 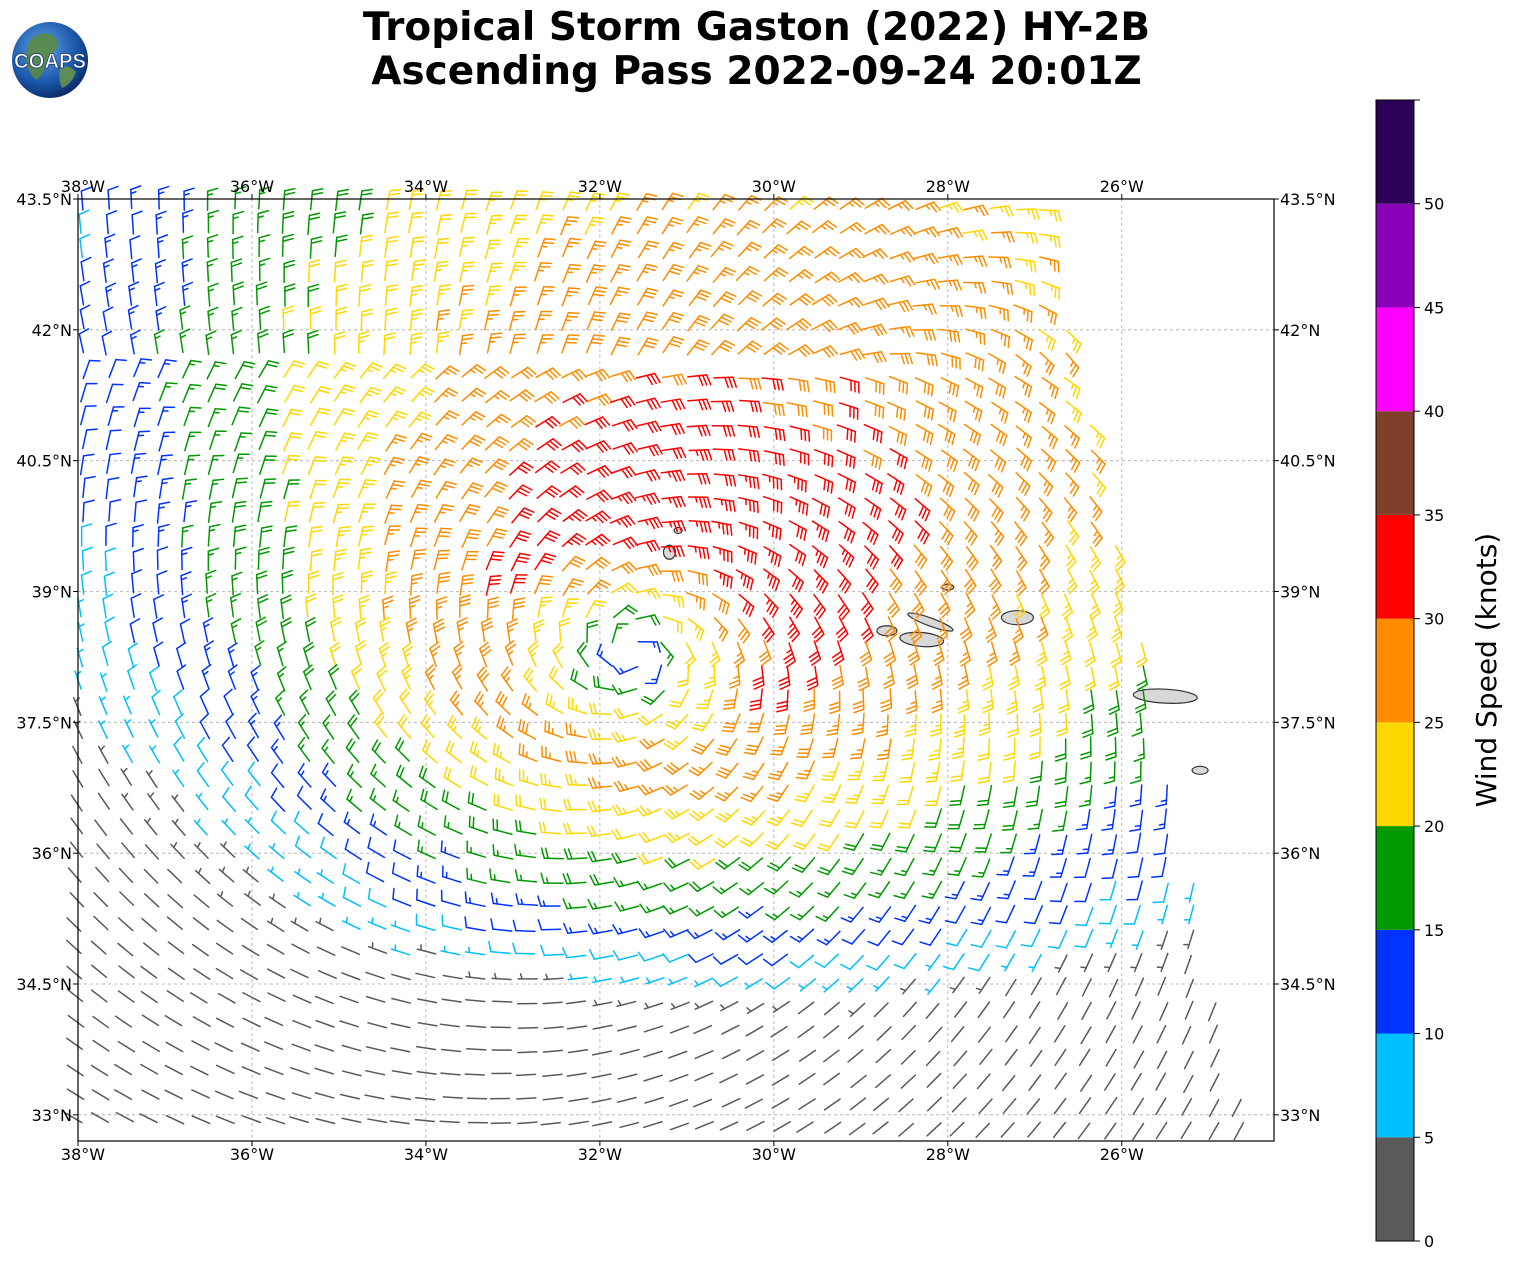 I want to click on lon-tick-label-top: 30°W, so click(x=774, y=186).